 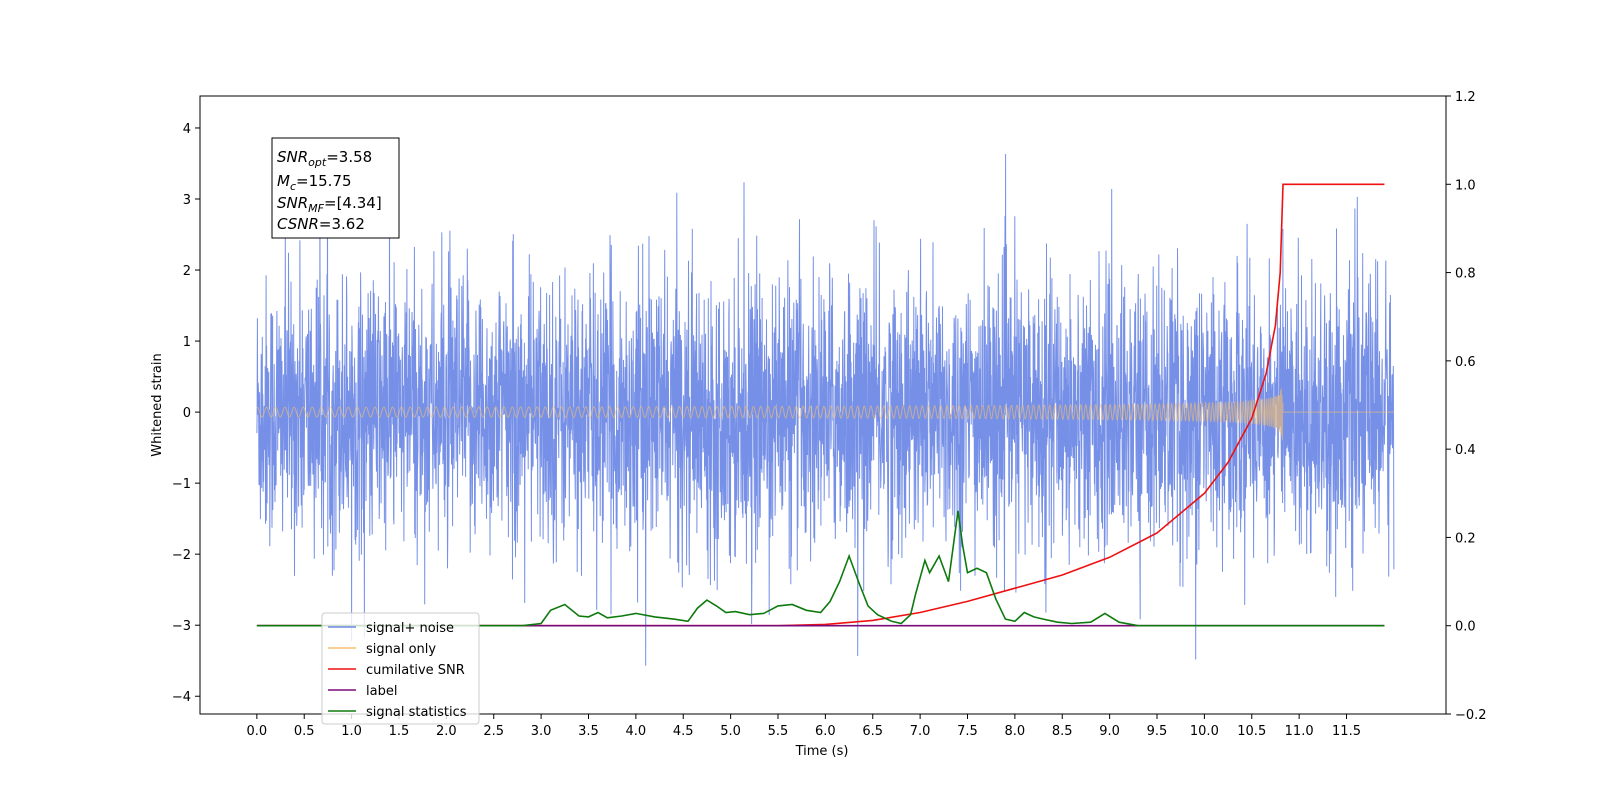 What do you see at coordinates (181, 484) in the screenshot?
I see `y-tick-label: −1` at bounding box center [181, 484].